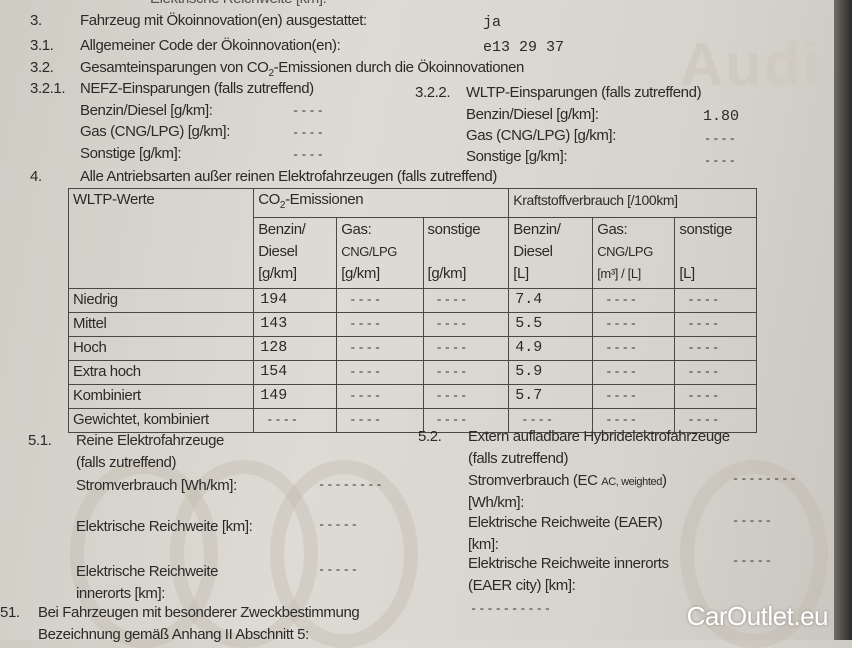 The width and height of the screenshot is (852, 648). Describe the element at coordinates (295, 372) in the screenshot. I see `table-cell: 154` at that location.